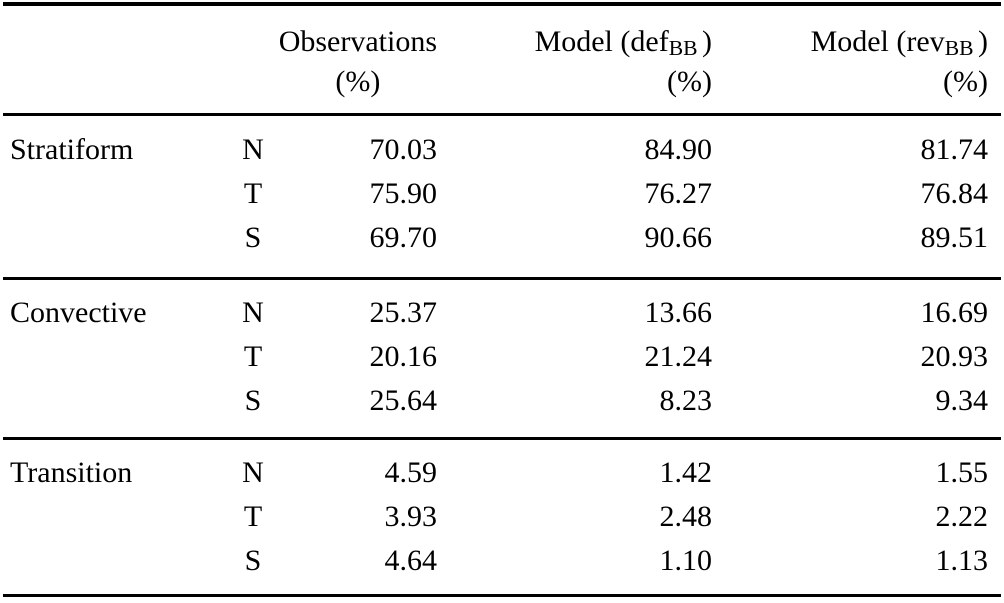 The height and width of the screenshot is (603, 1004). I want to click on table-row: S 69.70 90.66 89.51, so click(494, 238).